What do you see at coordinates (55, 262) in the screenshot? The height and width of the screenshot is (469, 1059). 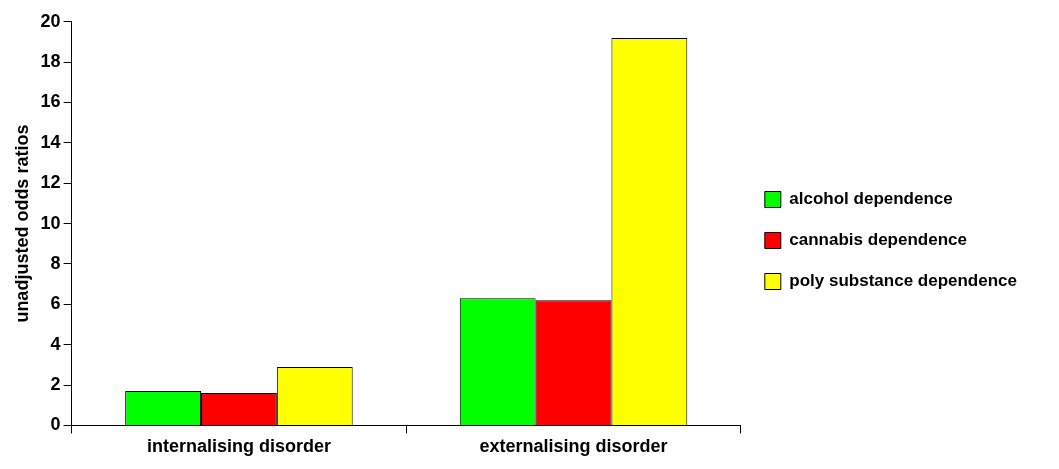 I see `y-tick-label: 8` at bounding box center [55, 262].